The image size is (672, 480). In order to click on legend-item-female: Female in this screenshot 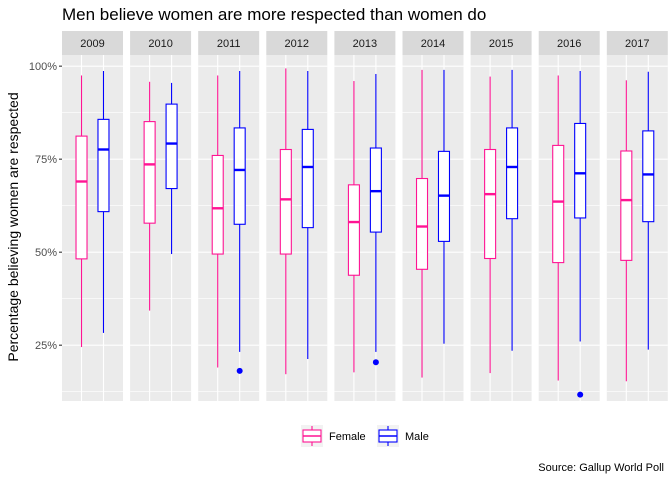, I will do `click(333, 436)`.